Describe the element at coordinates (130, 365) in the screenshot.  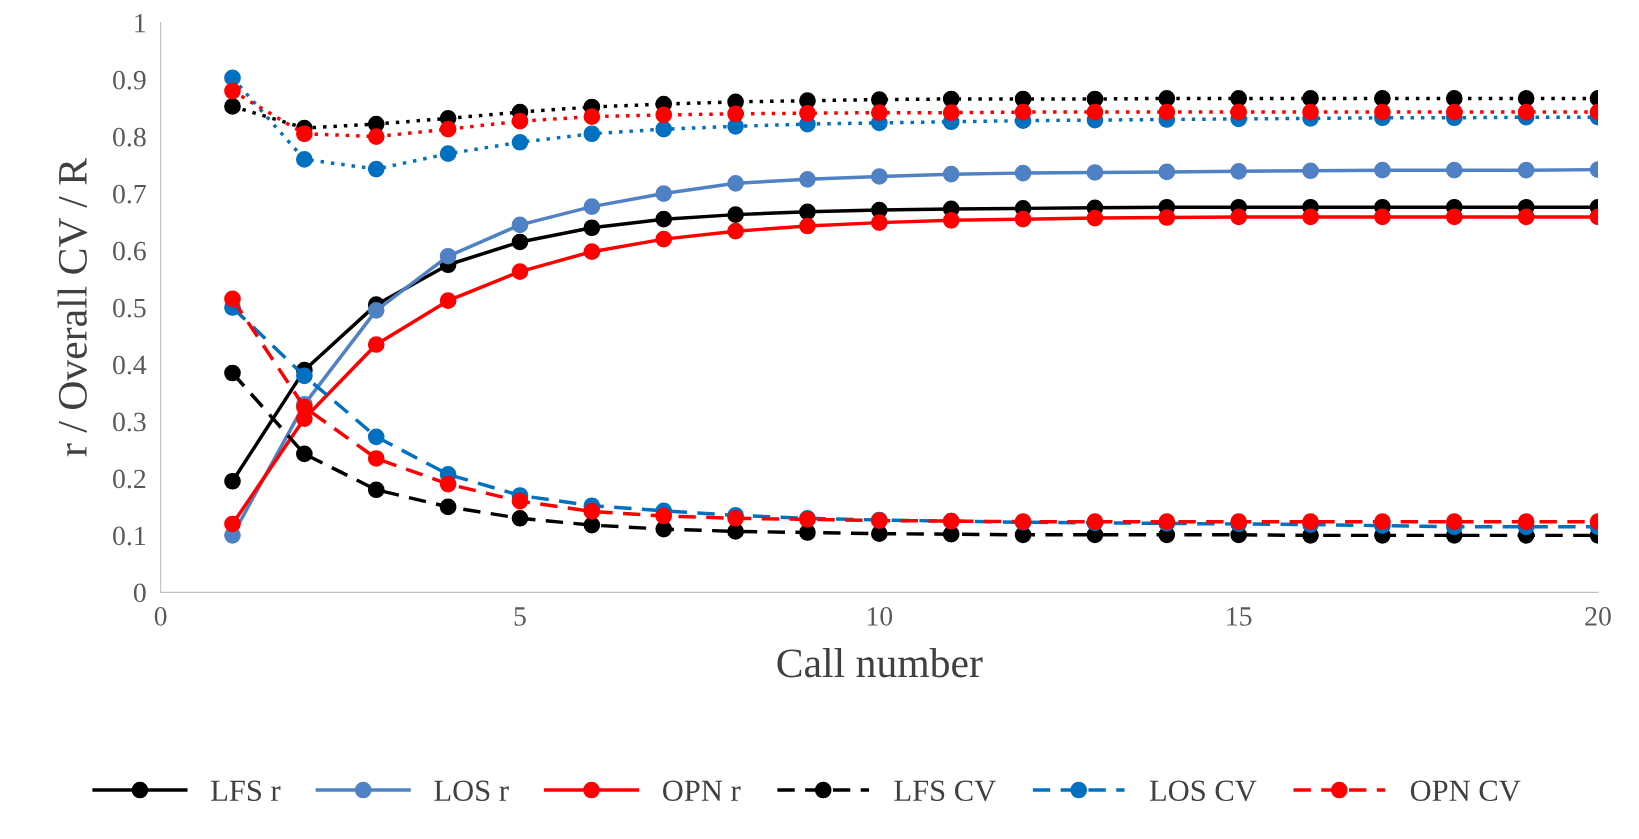
I see `y-tick-label: 0.4` at that location.